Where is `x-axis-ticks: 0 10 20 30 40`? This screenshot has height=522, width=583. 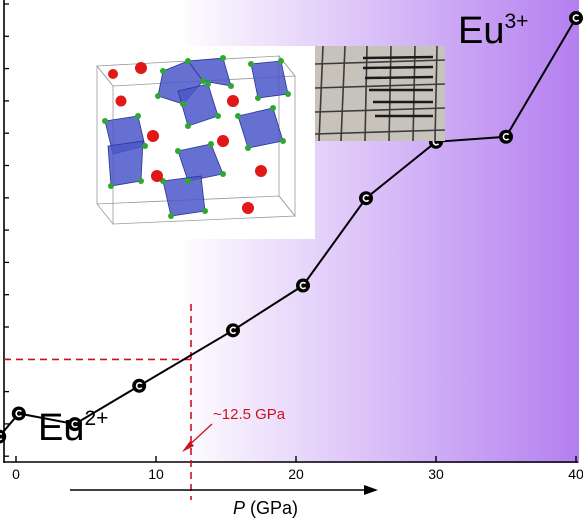 x-axis-ticks: 0 10 20 30 40 is located at coordinates (297, 469).